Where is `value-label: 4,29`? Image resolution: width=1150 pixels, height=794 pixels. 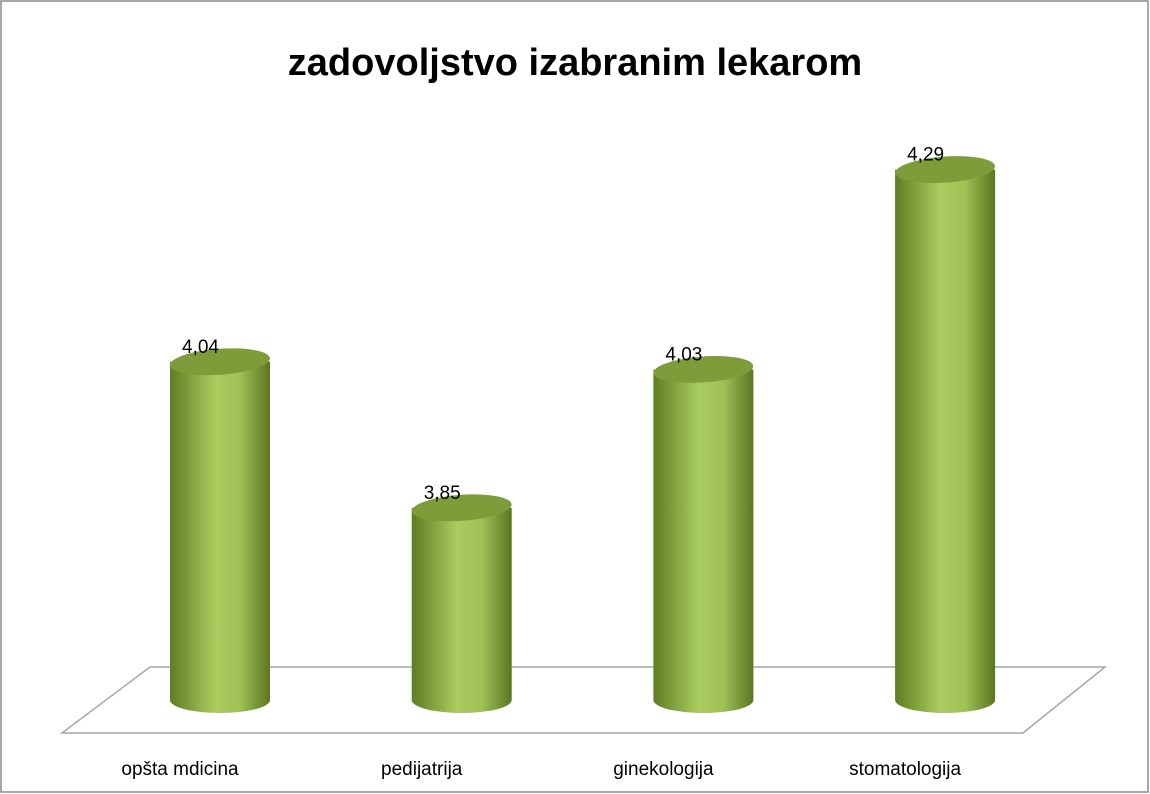
value-label: 4,29 is located at coordinates (925, 155).